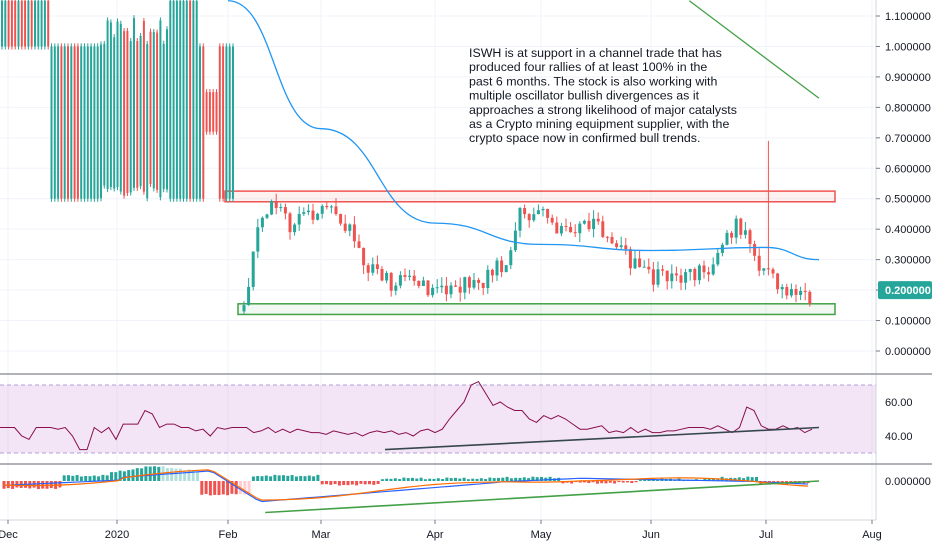 This screenshot has height=550, width=932. I want to click on time-axis-ticks: Dec 2020 Feb Mar Apr May Jun Jul Aug, so click(441, 530).